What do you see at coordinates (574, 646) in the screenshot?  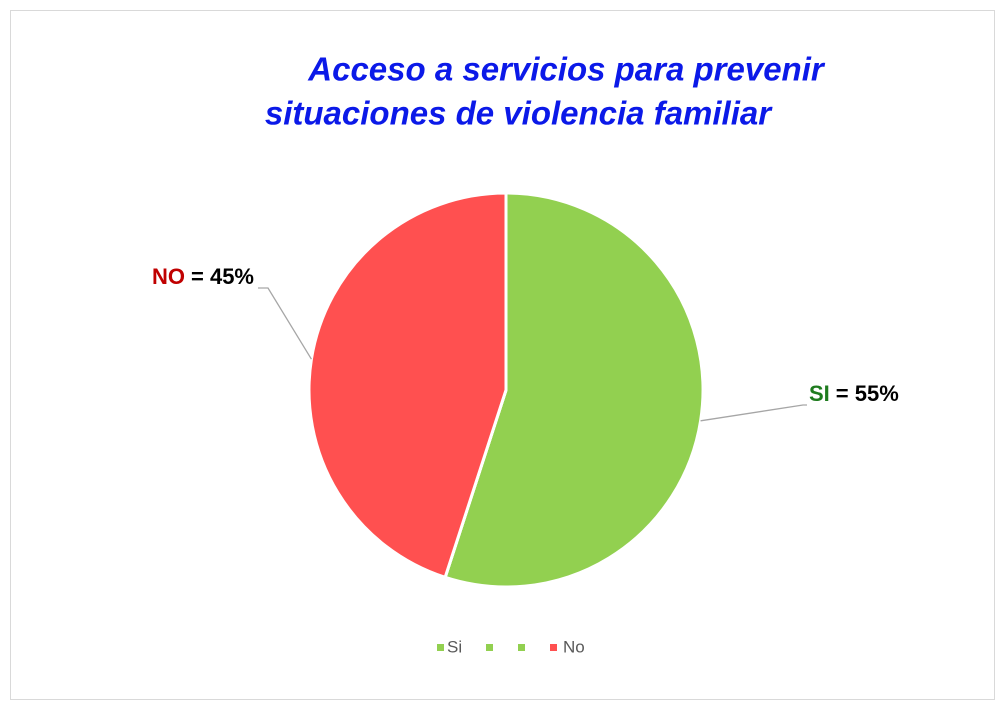 I see `legend-label: No` at bounding box center [574, 646].